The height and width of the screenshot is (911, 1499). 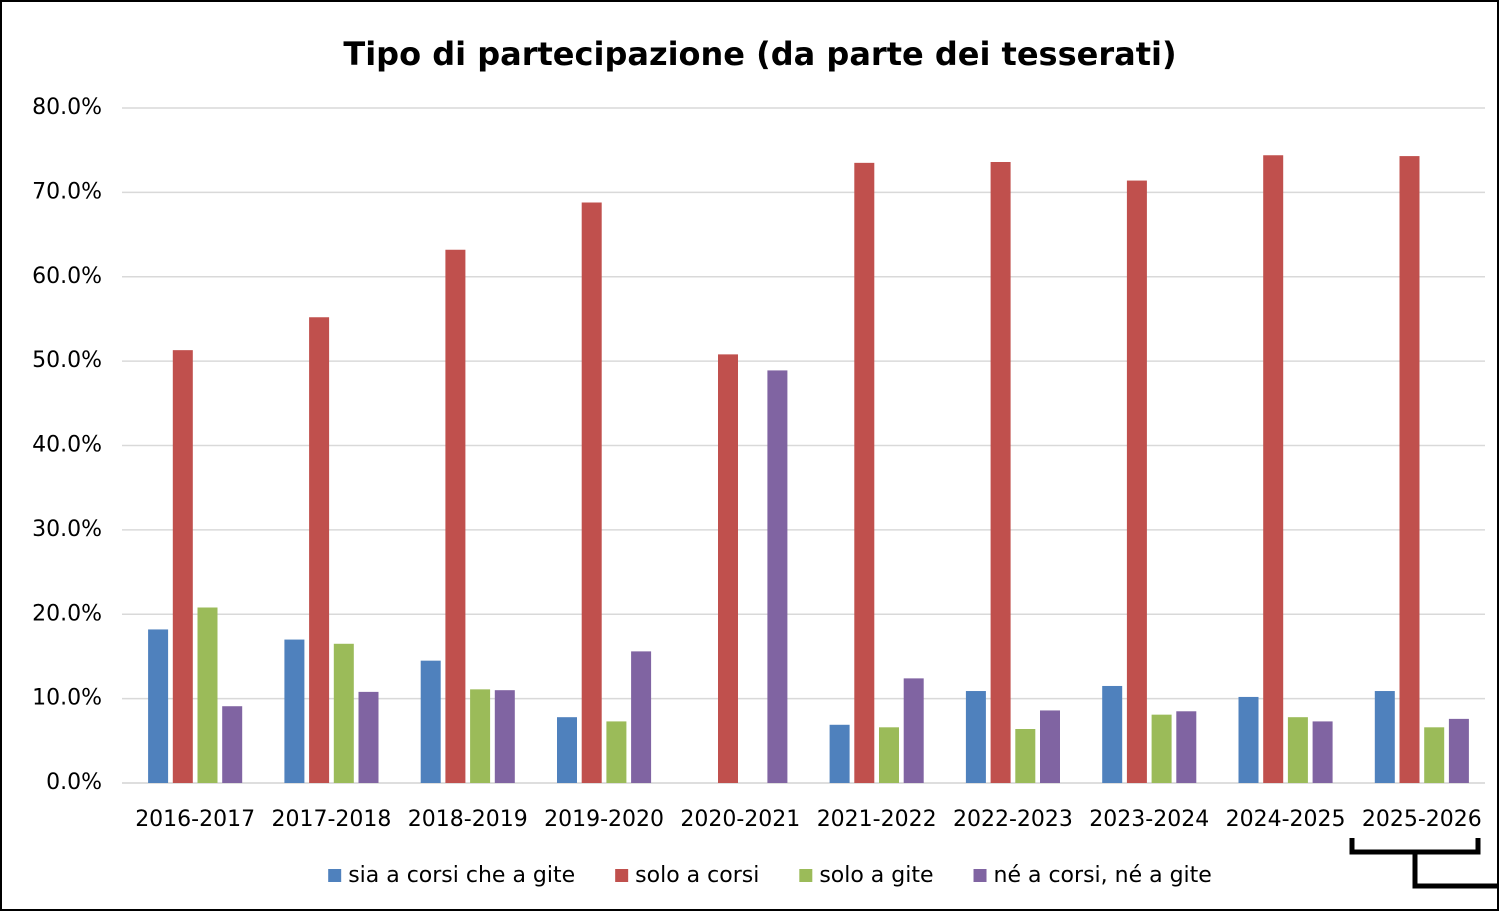 What do you see at coordinates (67, 107) in the screenshot?
I see `y-tick-label: 80.0%` at bounding box center [67, 107].